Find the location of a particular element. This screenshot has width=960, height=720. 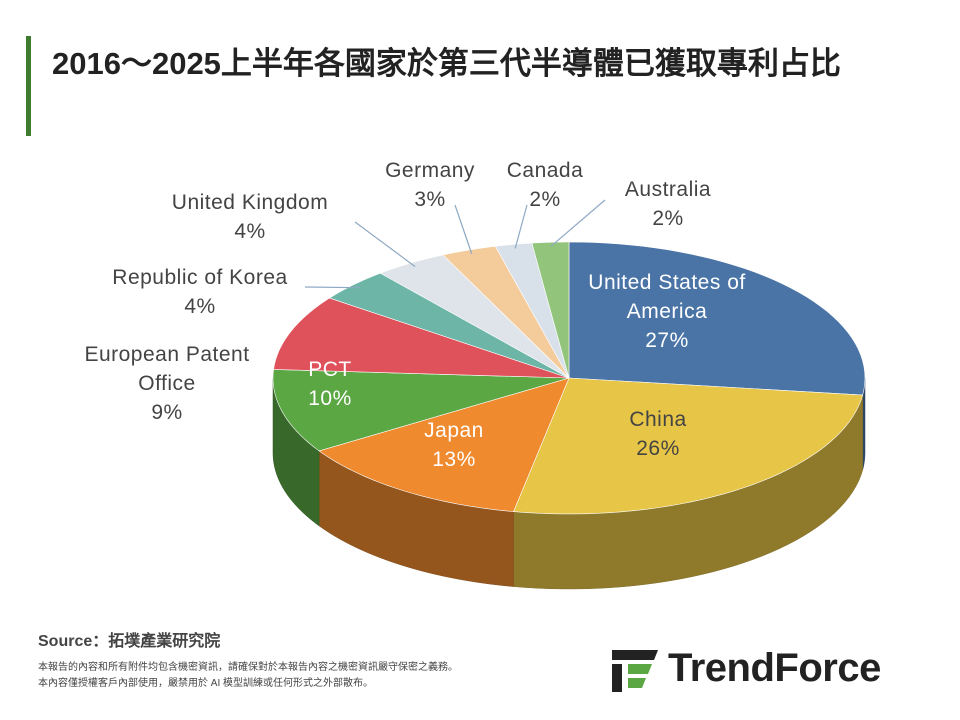

category: Canada is located at coordinates (545, 170).